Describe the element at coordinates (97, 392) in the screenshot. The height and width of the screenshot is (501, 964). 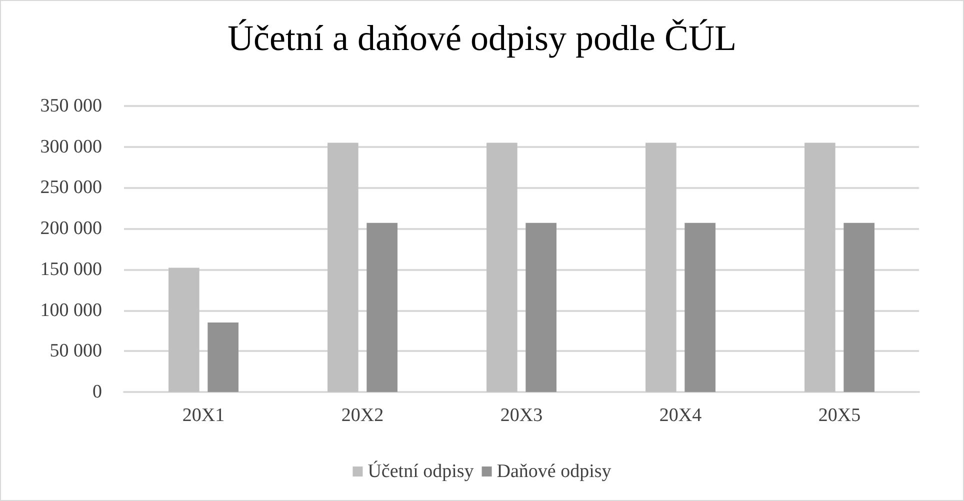
I see `y-tick-label: 0` at that location.